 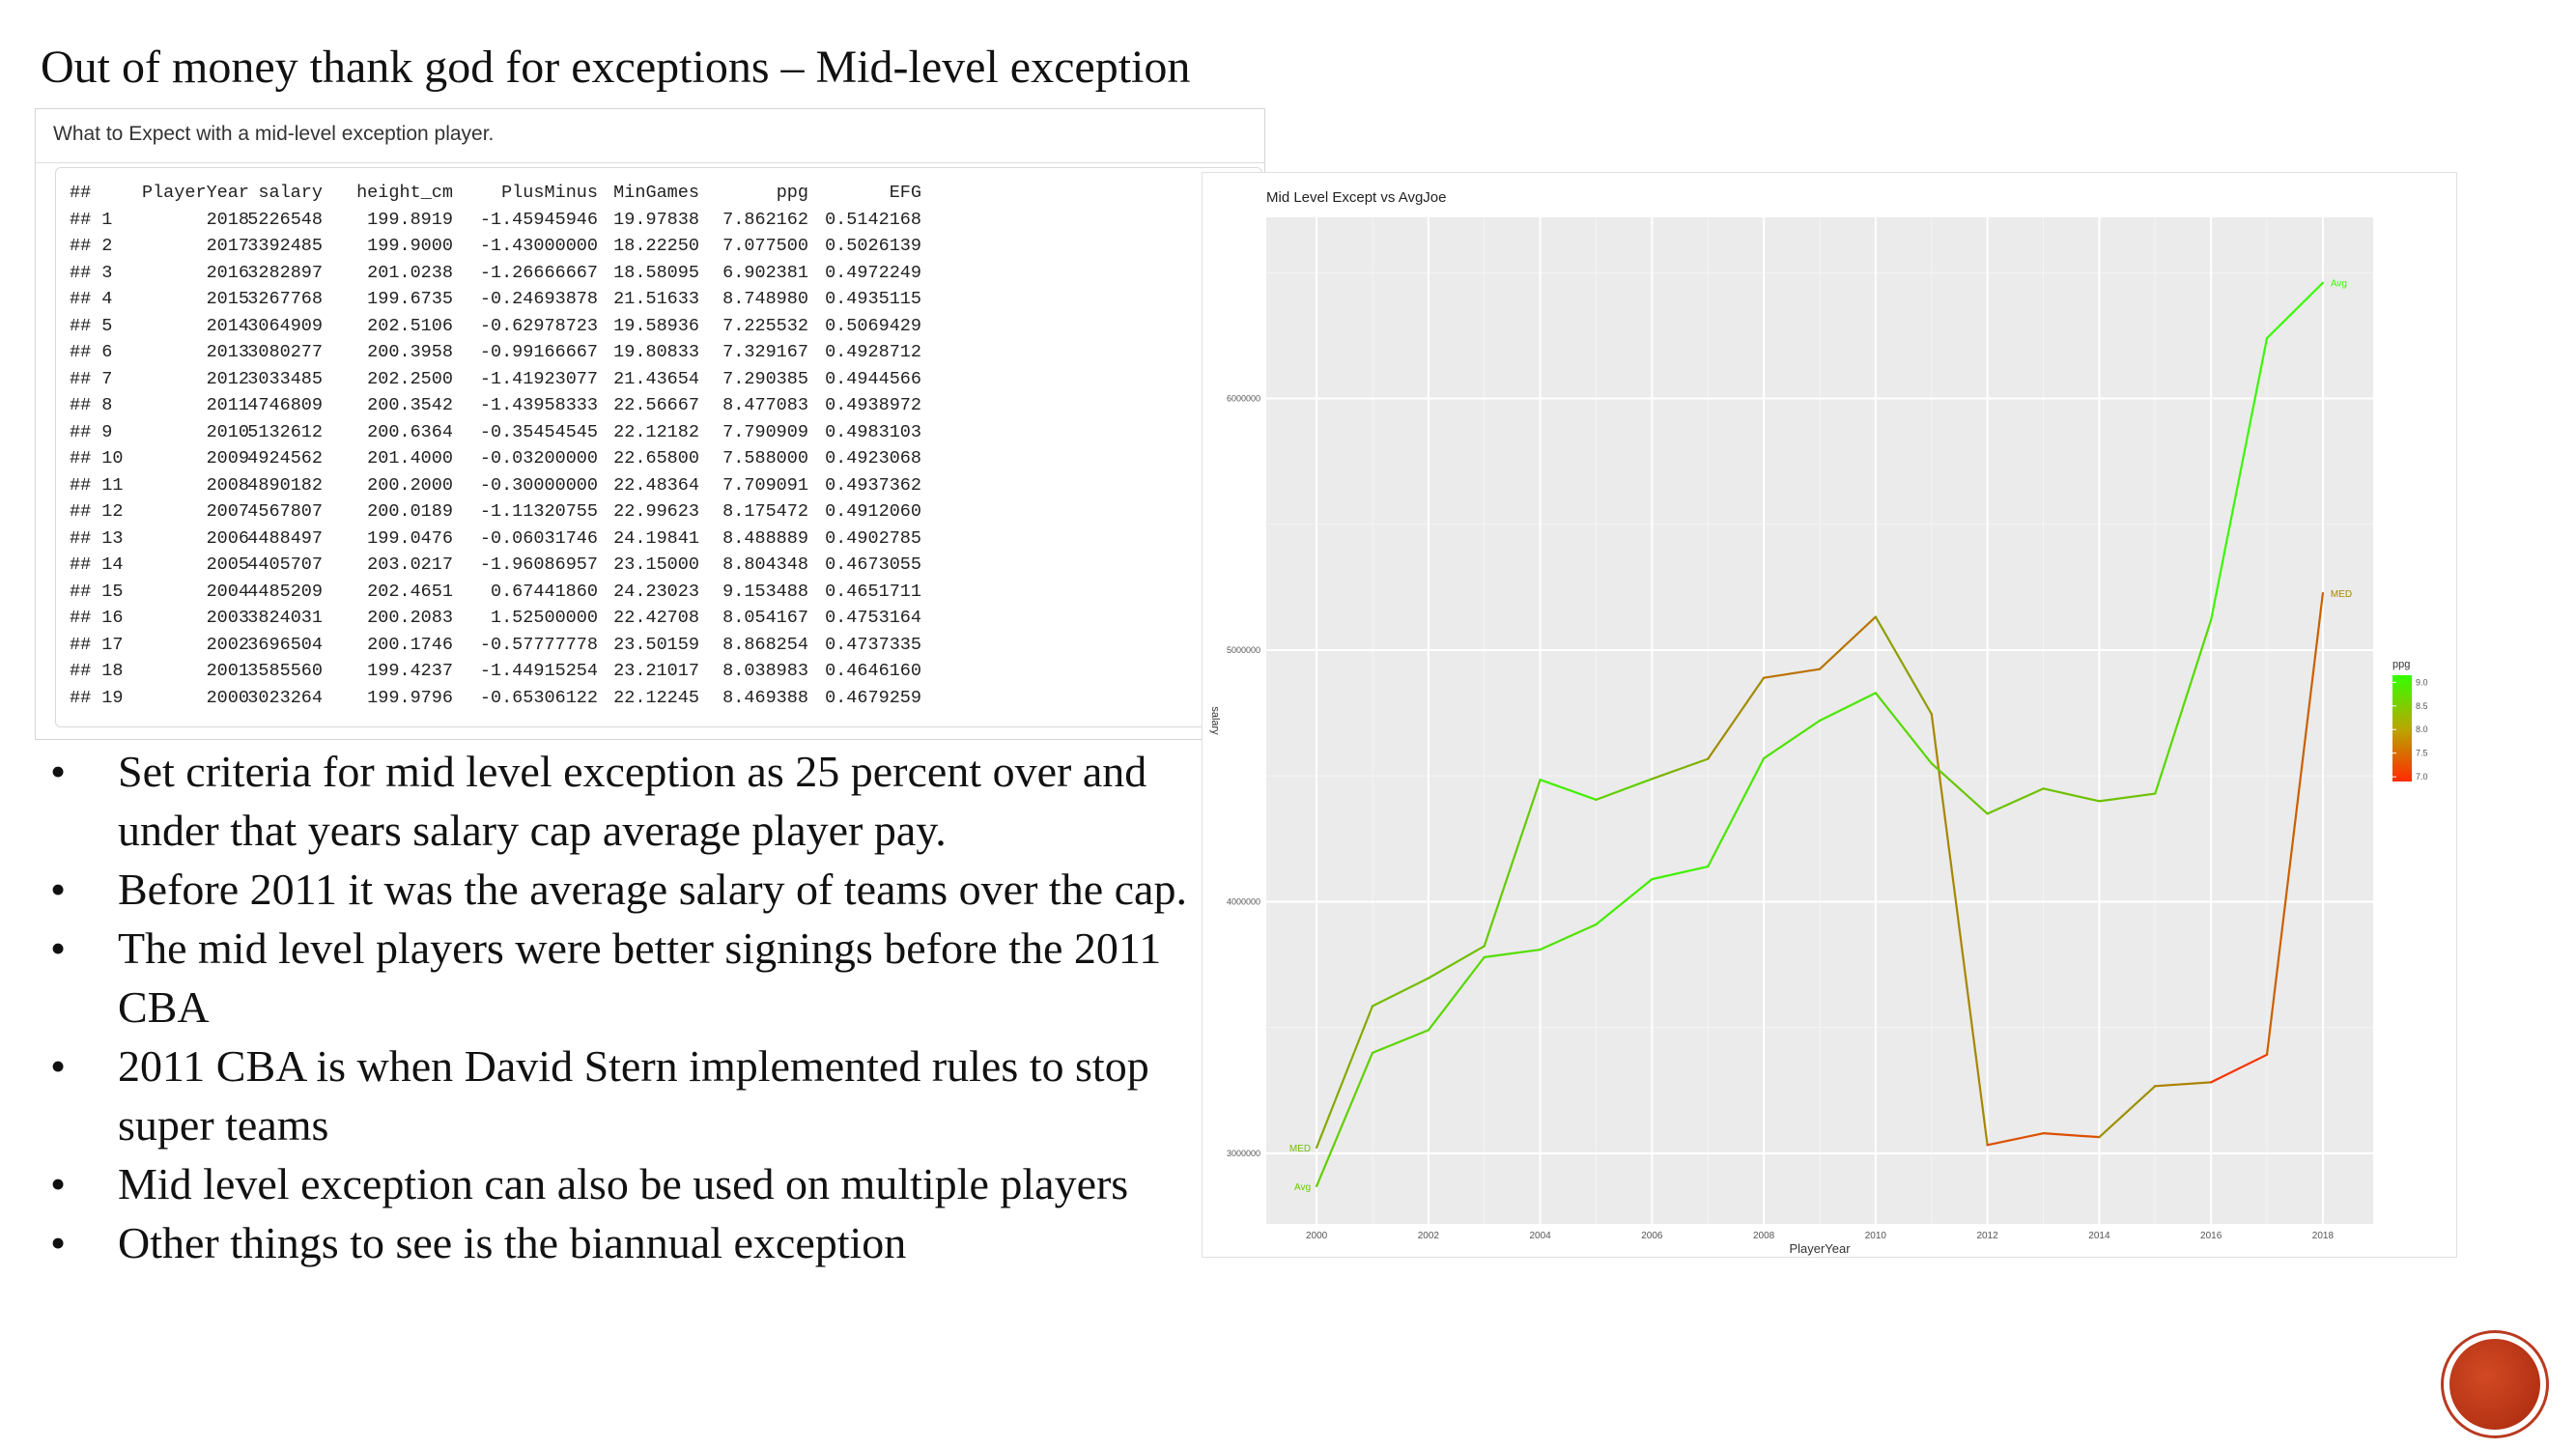 I want to click on table-cell: -1.43000000, so click(x=538, y=246).